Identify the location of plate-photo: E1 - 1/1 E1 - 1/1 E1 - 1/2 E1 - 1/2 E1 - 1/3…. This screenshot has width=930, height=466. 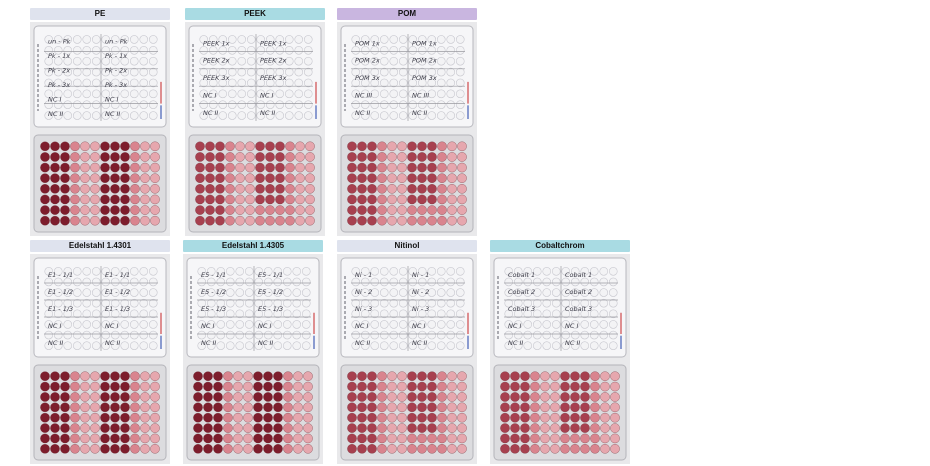
(100, 359).